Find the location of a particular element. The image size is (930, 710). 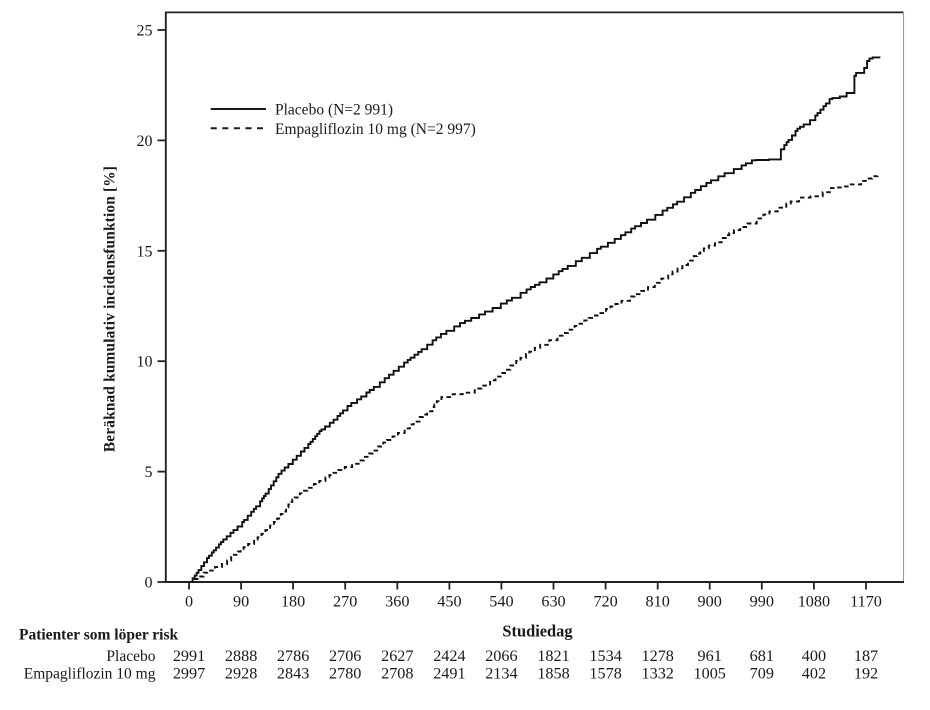

svg-text: 990 is located at coordinates (762, 602).